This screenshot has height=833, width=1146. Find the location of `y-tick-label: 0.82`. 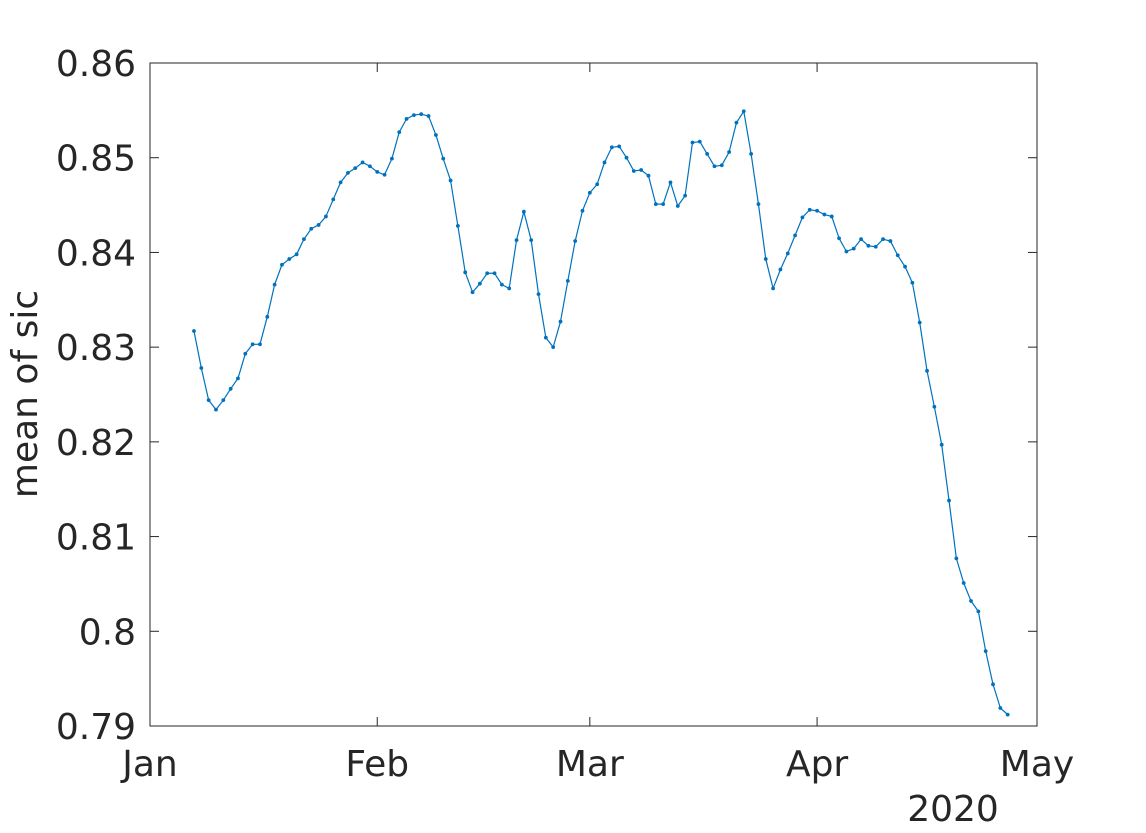

y-tick-label: 0.82 is located at coordinates (96, 443).